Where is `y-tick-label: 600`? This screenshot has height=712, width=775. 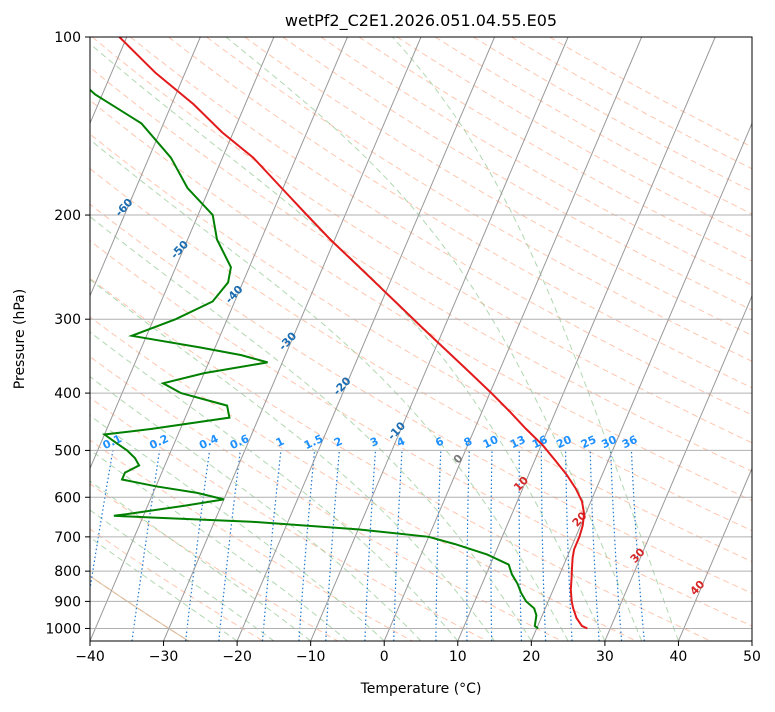
y-tick-label: 600 is located at coordinates (67, 498).